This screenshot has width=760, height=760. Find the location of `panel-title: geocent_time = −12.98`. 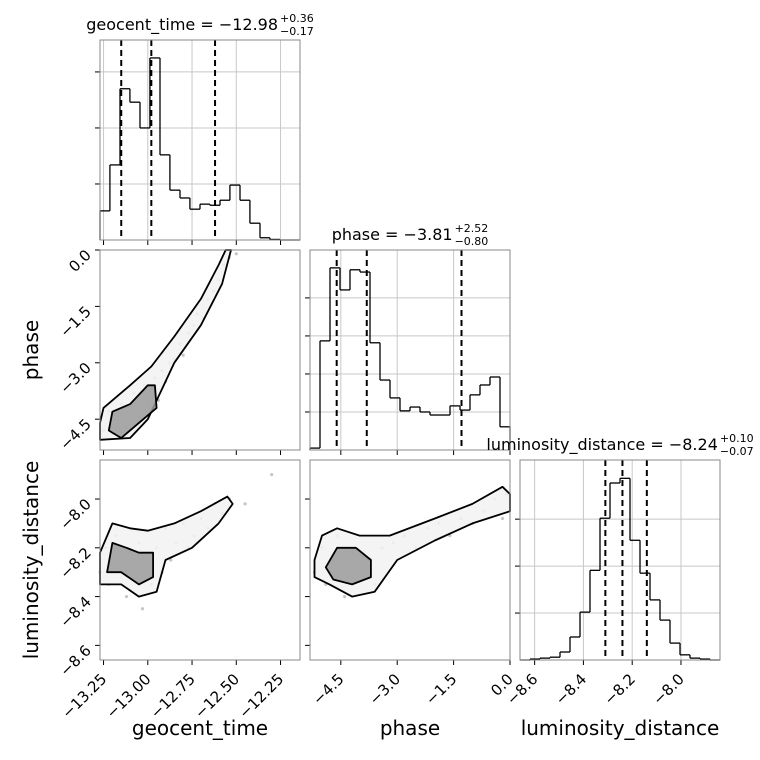

panel-title: geocent_time = −12.98 is located at coordinates (182, 25).